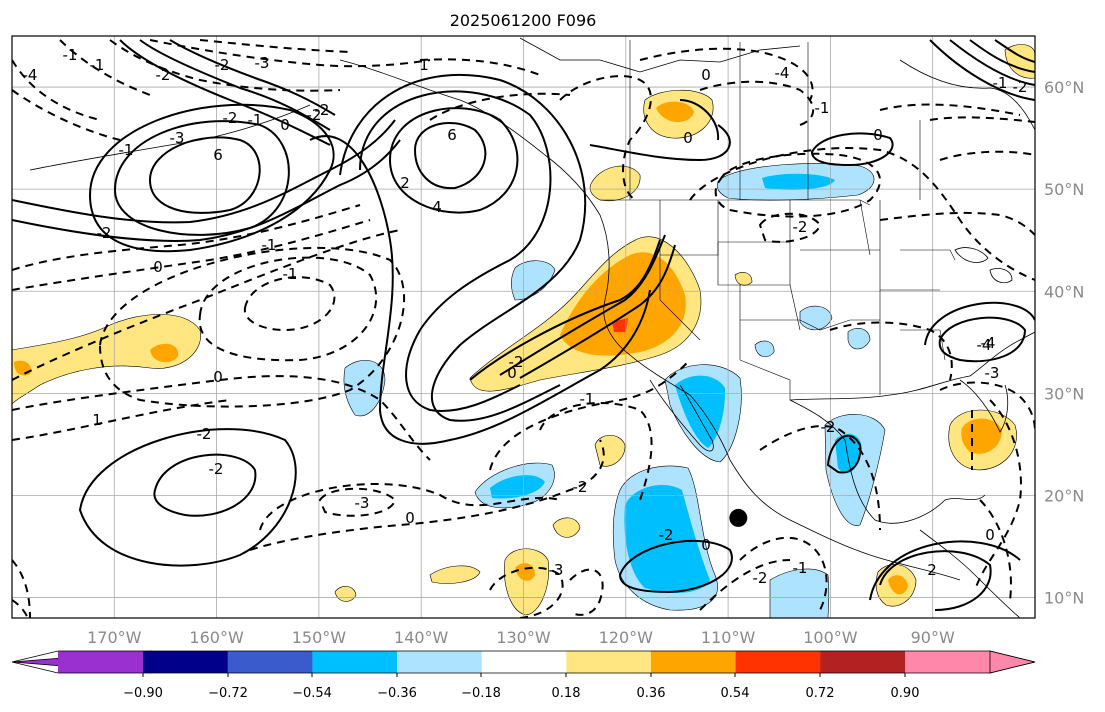  What do you see at coordinates (1064, 598) in the screenshot?
I see `latitude-tick-label: 10°N` at bounding box center [1064, 598].